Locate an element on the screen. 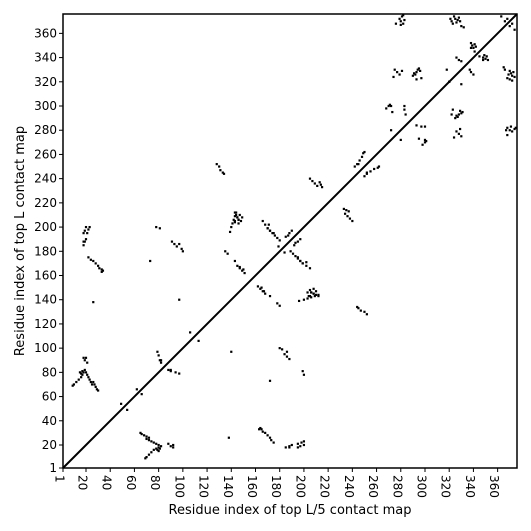 This screenshot has width=531, height=531. y-axis-title: Residue index of top L contact map is located at coordinates (20, 241).